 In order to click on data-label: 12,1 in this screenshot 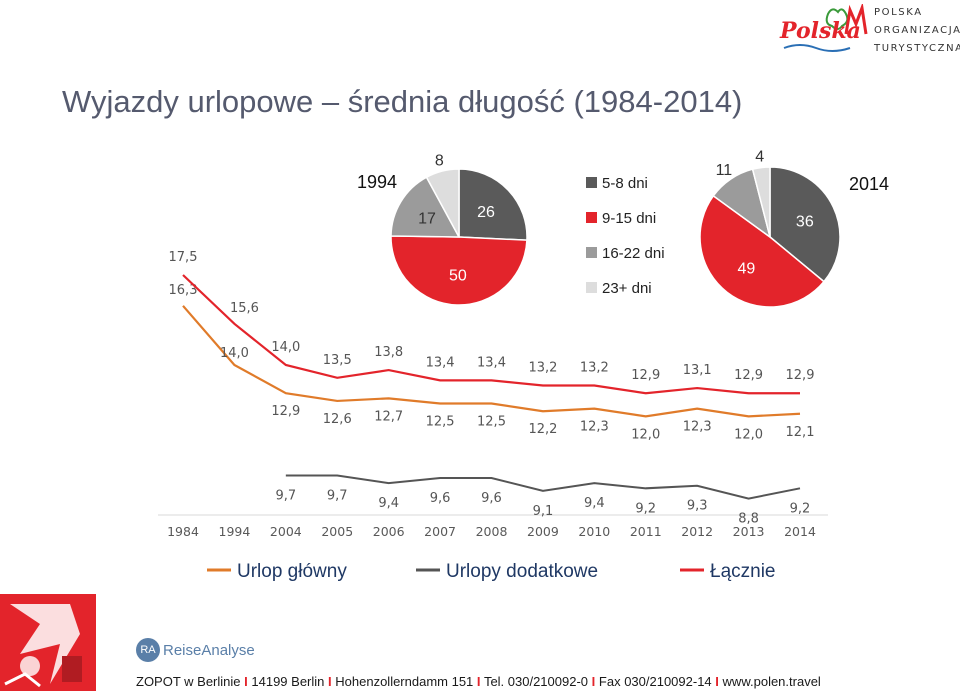, I will do `click(800, 432)`.